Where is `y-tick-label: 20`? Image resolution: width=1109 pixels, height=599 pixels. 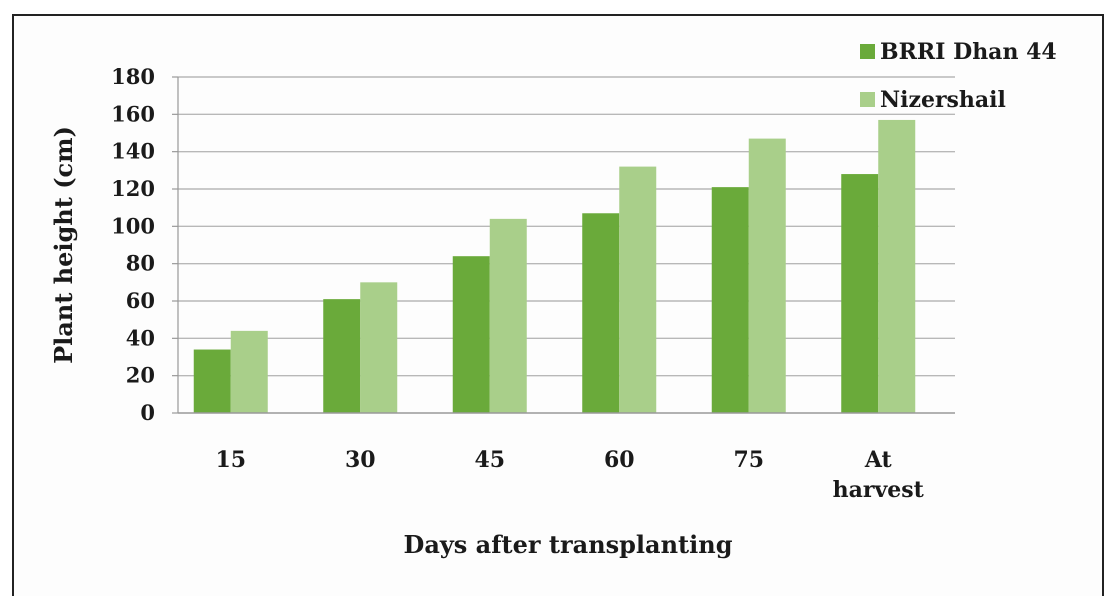
y-tick-label: 20 is located at coordinates (140, 375).